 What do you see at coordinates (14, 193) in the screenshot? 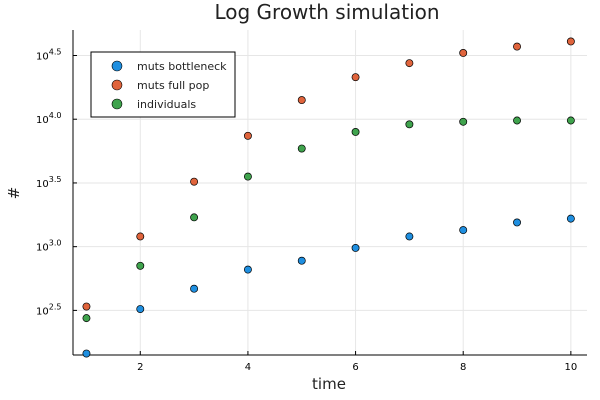
I see `y-axis-label: #` at bounding box center [14, 193].